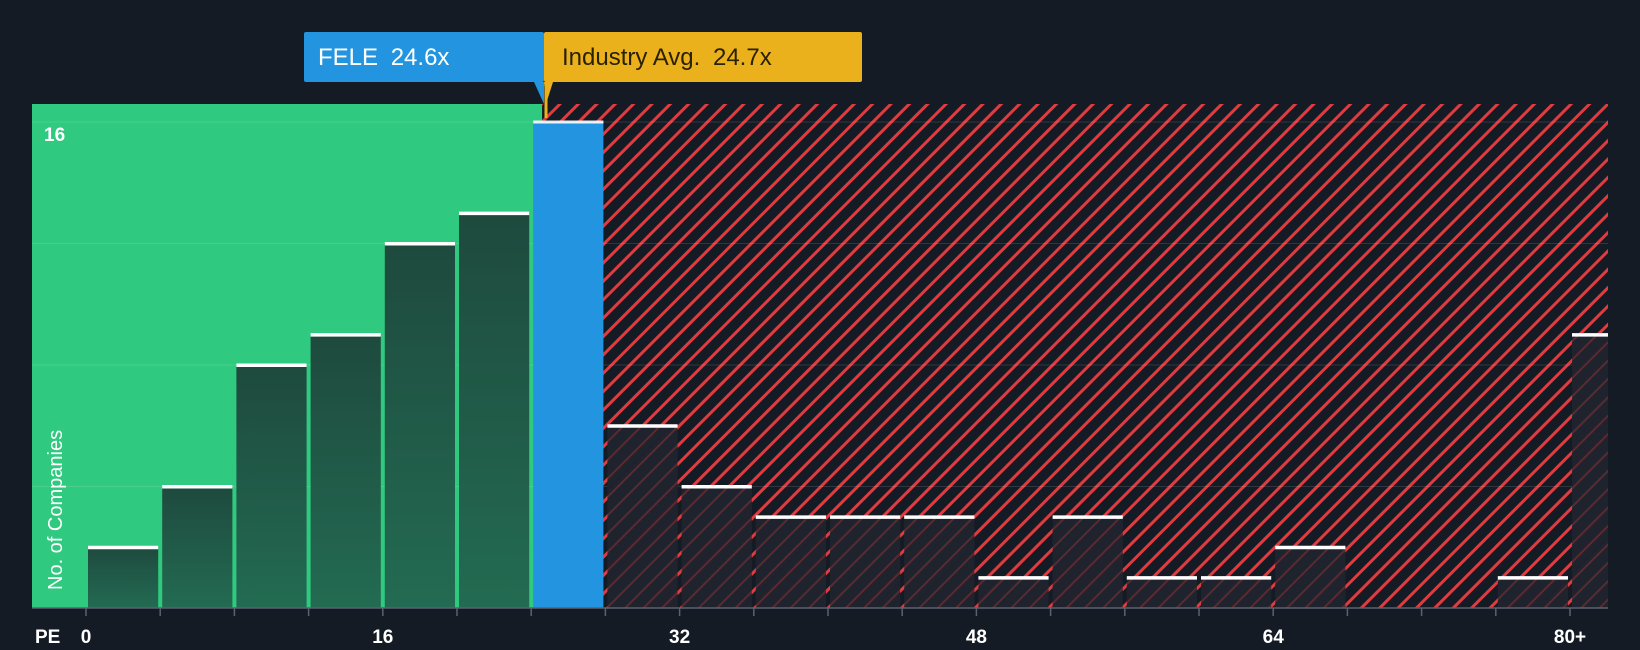  I want to click on industry-callout-label: Industry Avg. 24.7x, so click(667, 57).